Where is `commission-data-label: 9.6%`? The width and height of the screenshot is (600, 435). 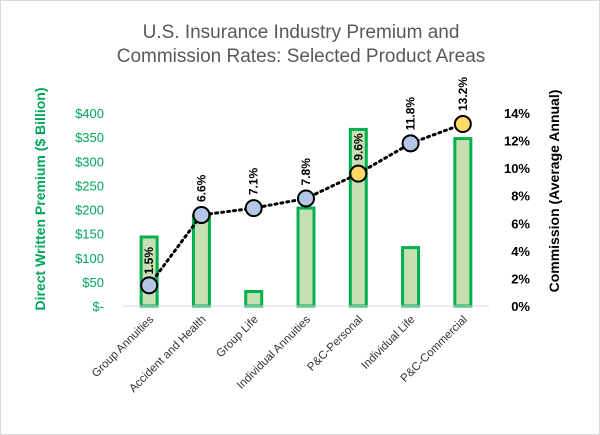 commission-data-label: 9.6% is located at coordinates (358, 147).